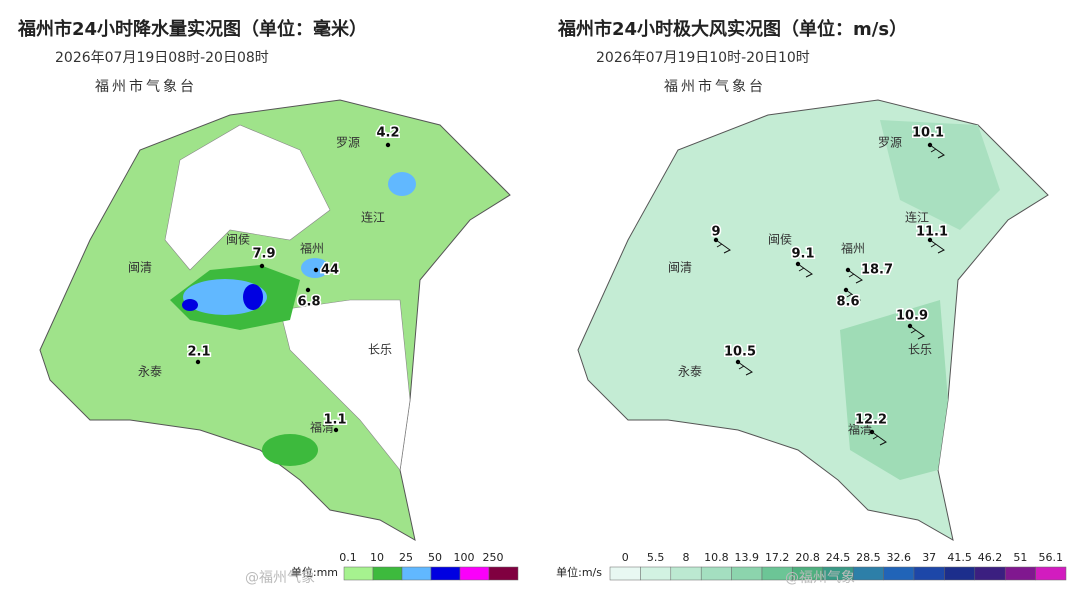 The width and height of the screenshot is (1080, 595). What do you see at coordinates (928, 133) in the screenshot?
I see `station-value: 10.1` at bounding box center [928, 133].